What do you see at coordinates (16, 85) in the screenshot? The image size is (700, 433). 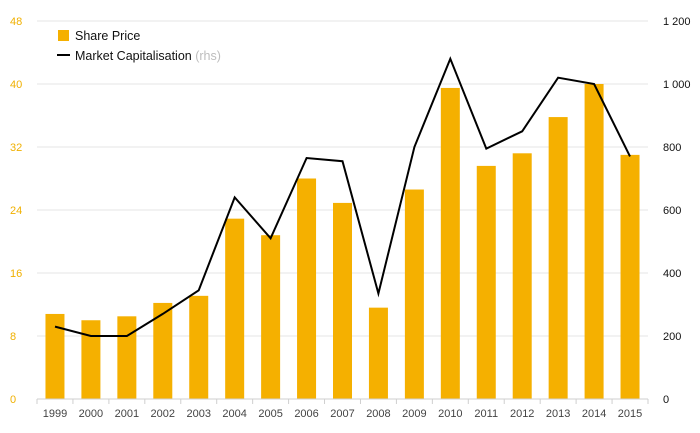 I see `left-tick-label: 40` at bounding box center [16, 85].